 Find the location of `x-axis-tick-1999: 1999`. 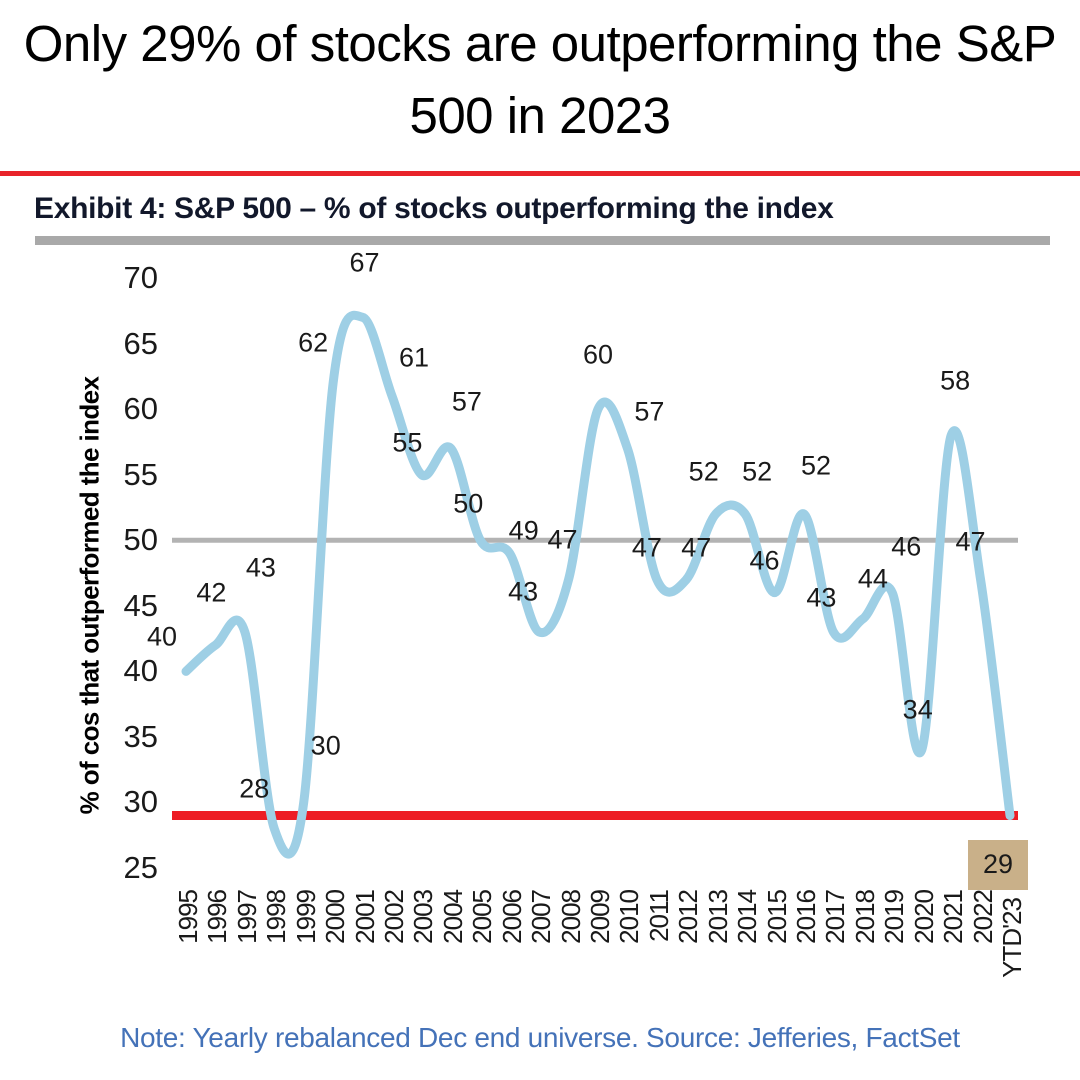

x-axis-tick-1999: 1999 is located at coordinates (305, 917).